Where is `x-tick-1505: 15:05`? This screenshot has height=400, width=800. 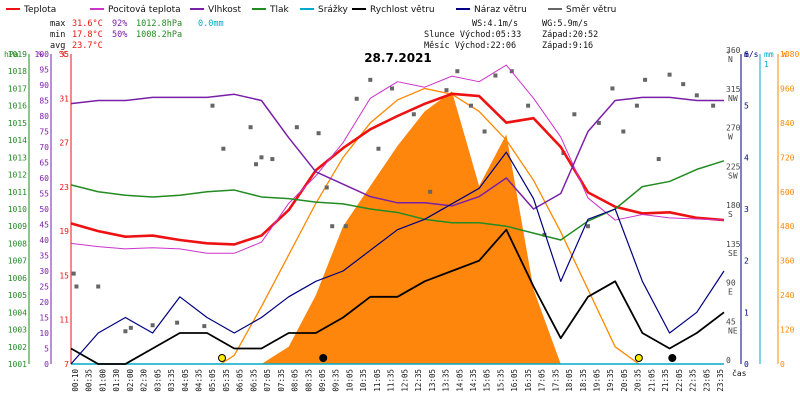
x-tick-1505: 15:05 is located at coordinates (487, 380).